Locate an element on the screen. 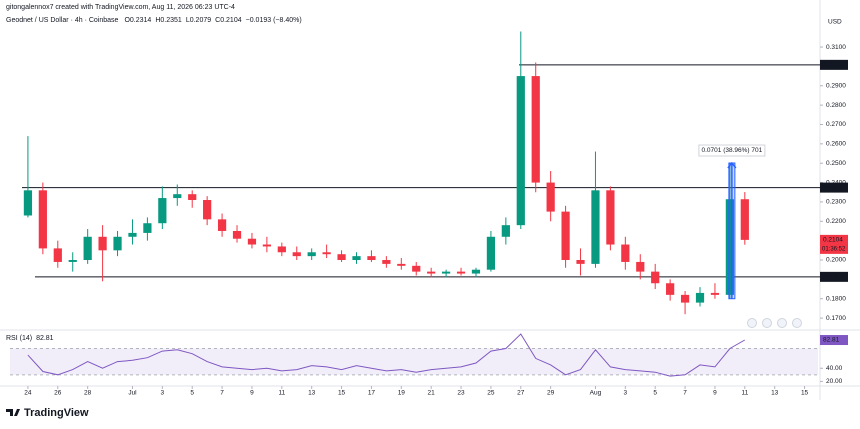 This screenshot has height=429, width=860. ohlc-prefix: H is located at coordinates (157, 20).